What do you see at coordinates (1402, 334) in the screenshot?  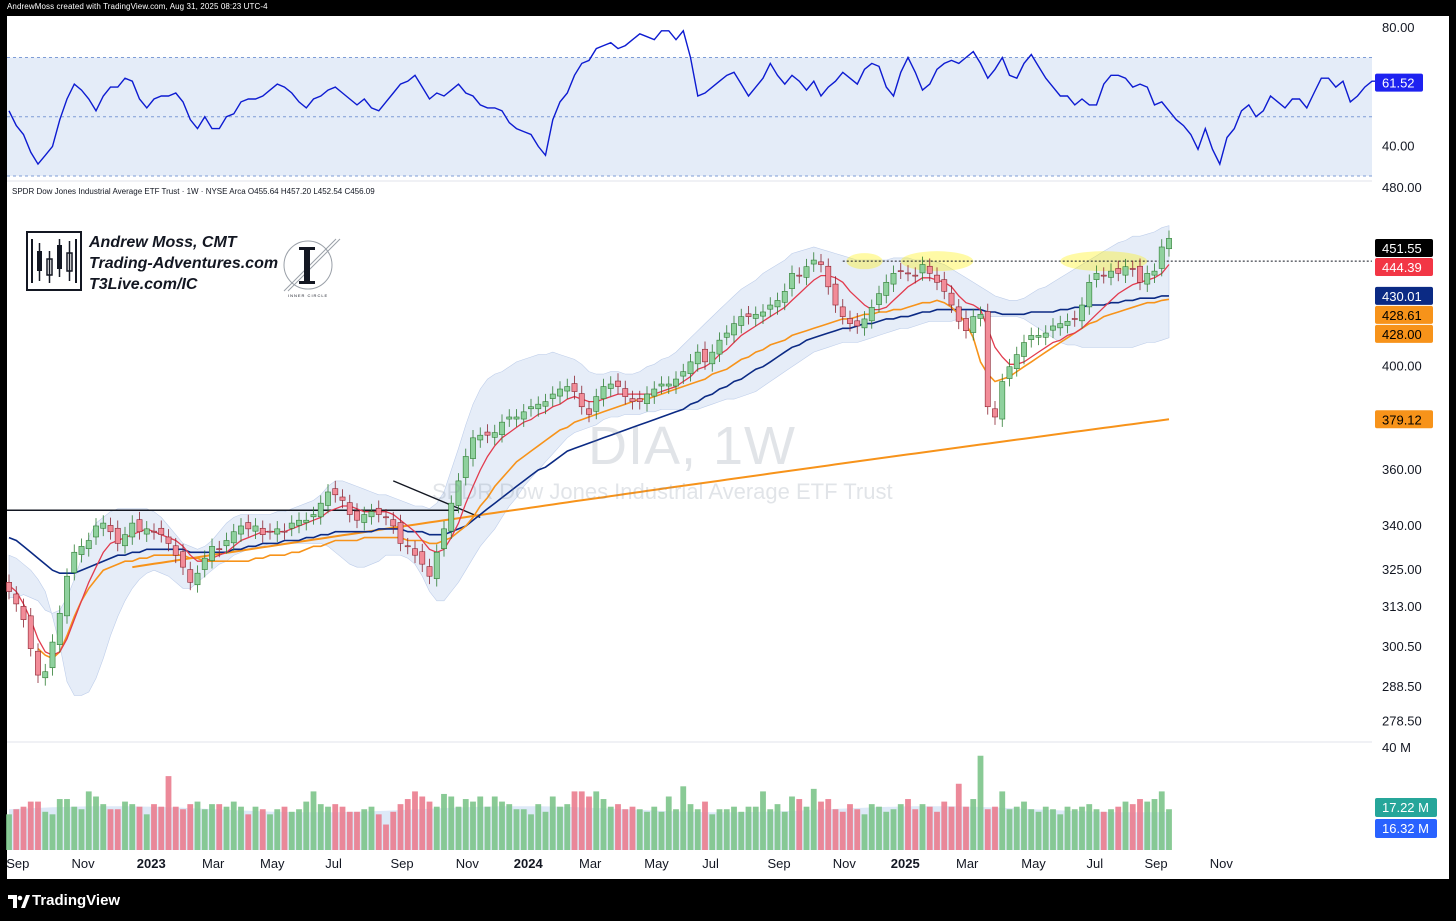 I see `price-badge-label: 428.00` at bounding box center [1402, 334].